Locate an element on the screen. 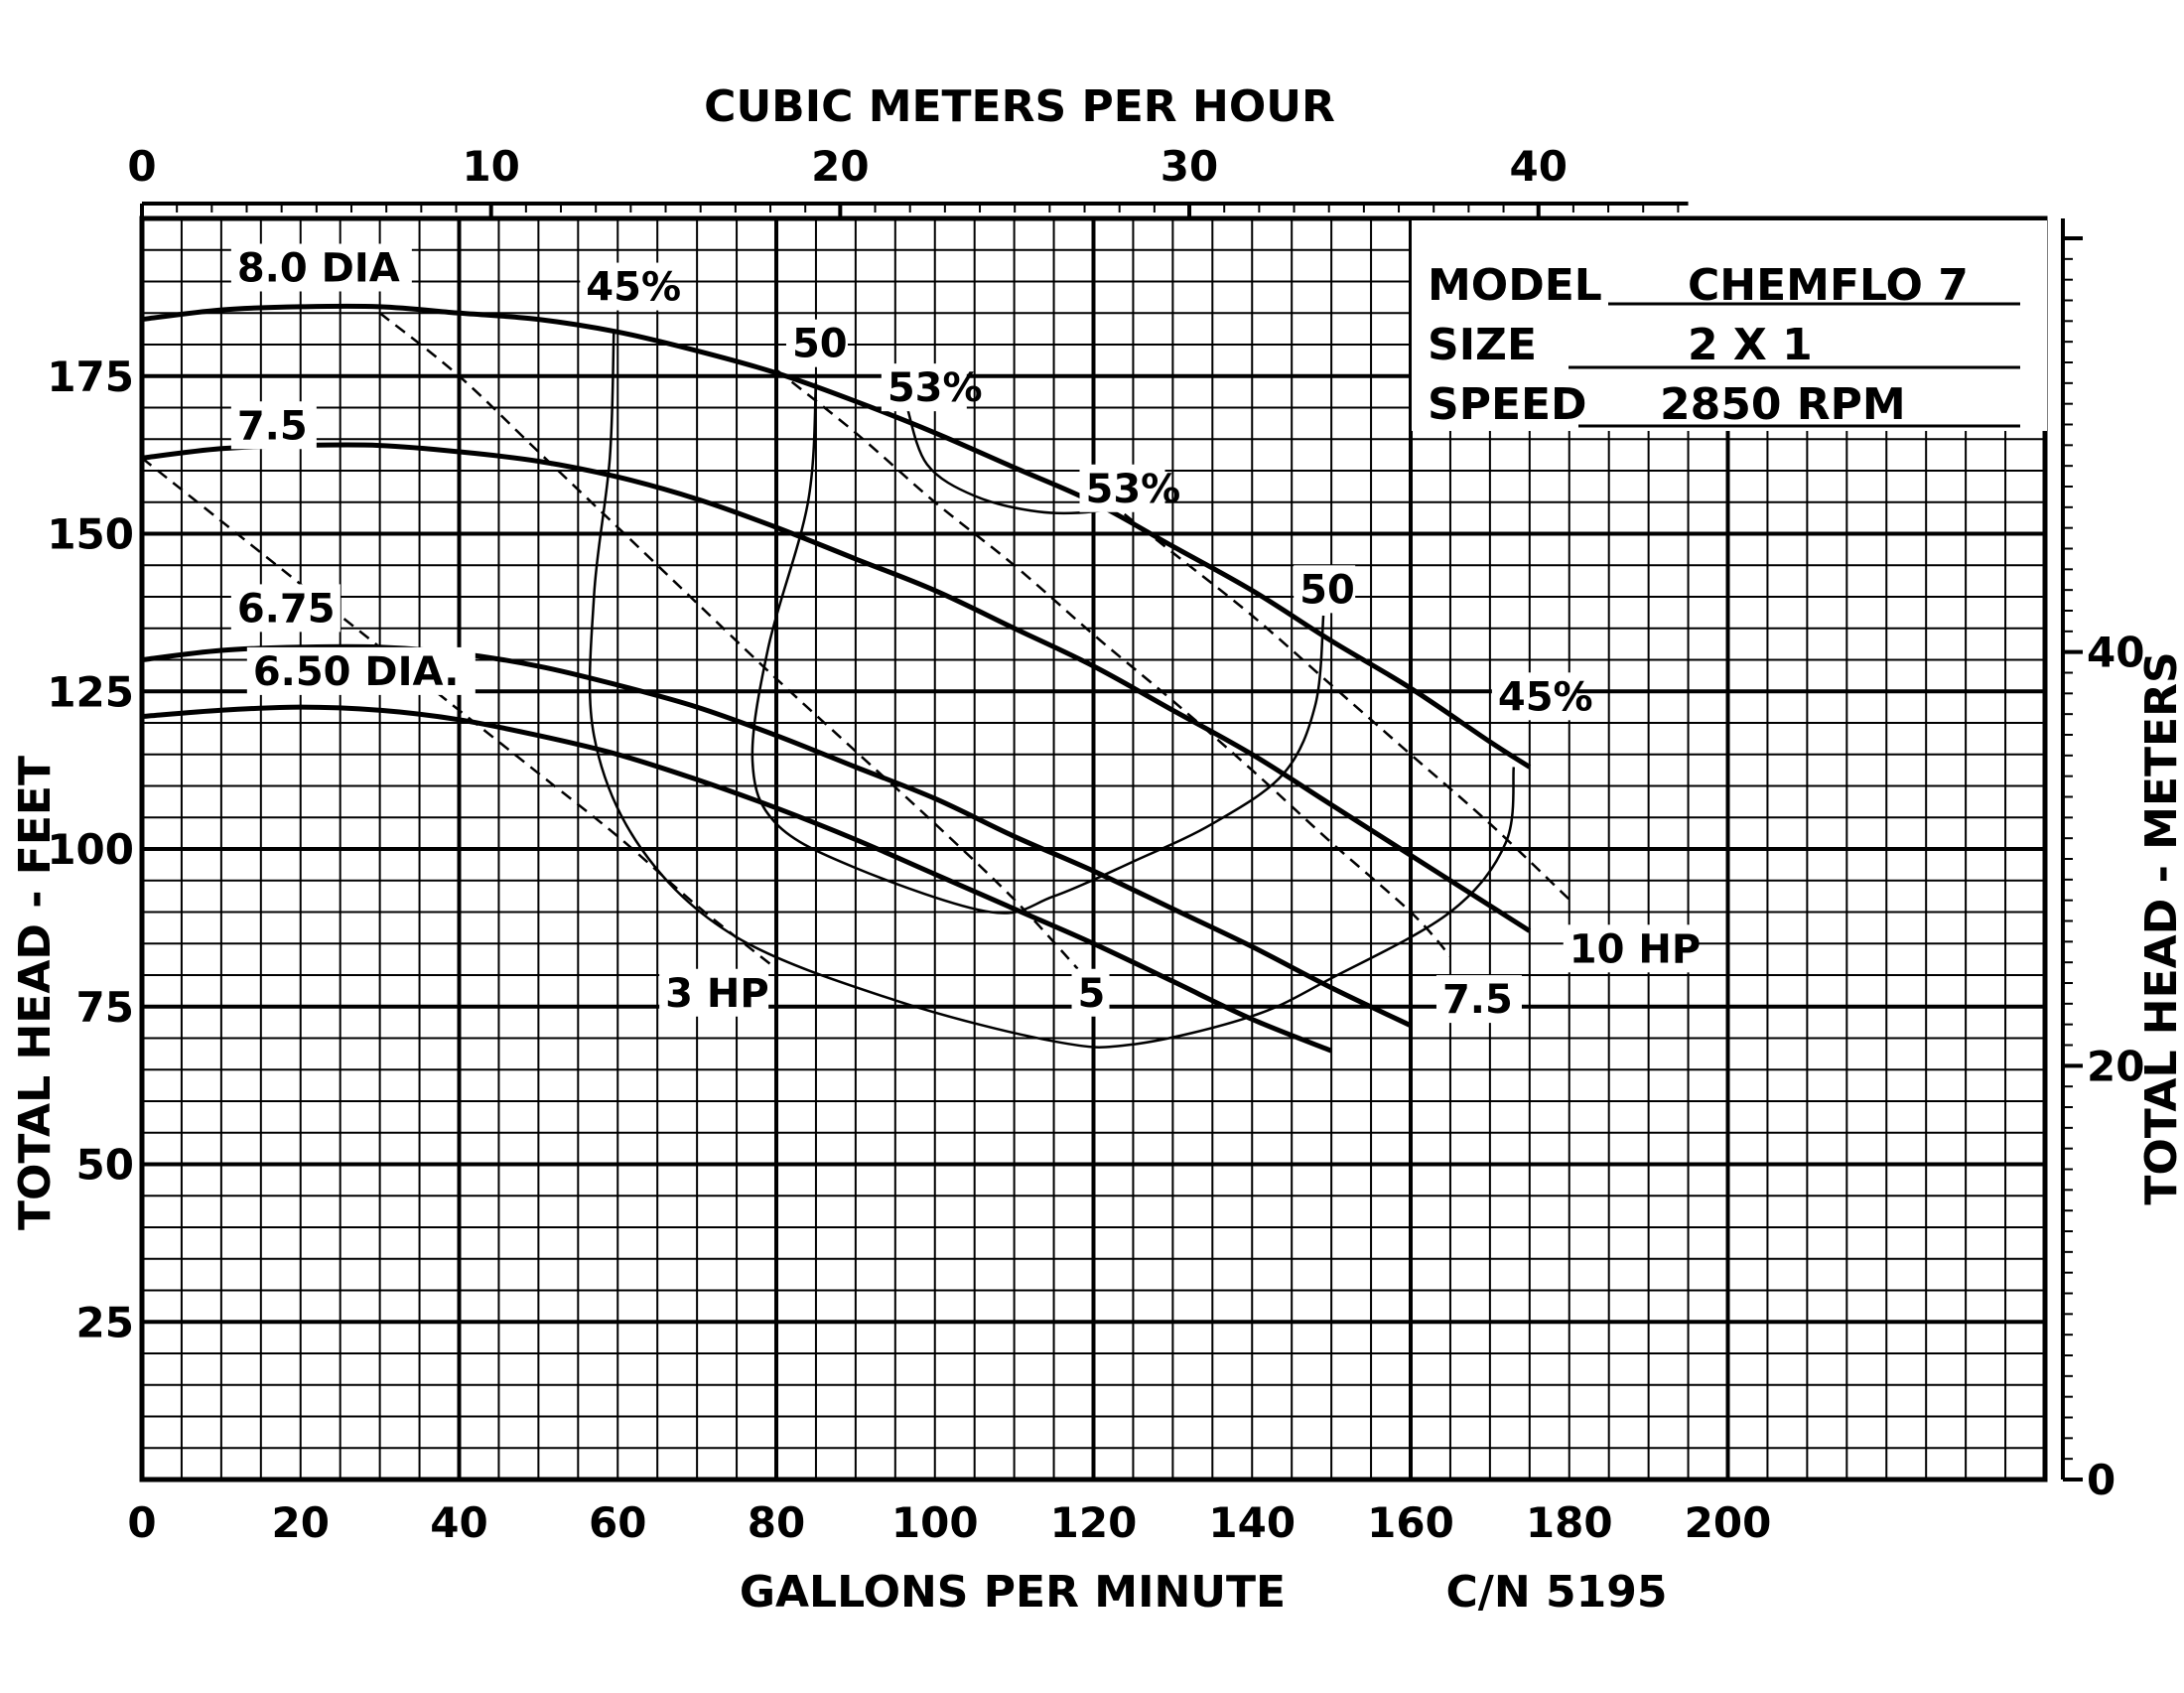  x-tick-label: 140 is located at coordinates (1252, 1522).